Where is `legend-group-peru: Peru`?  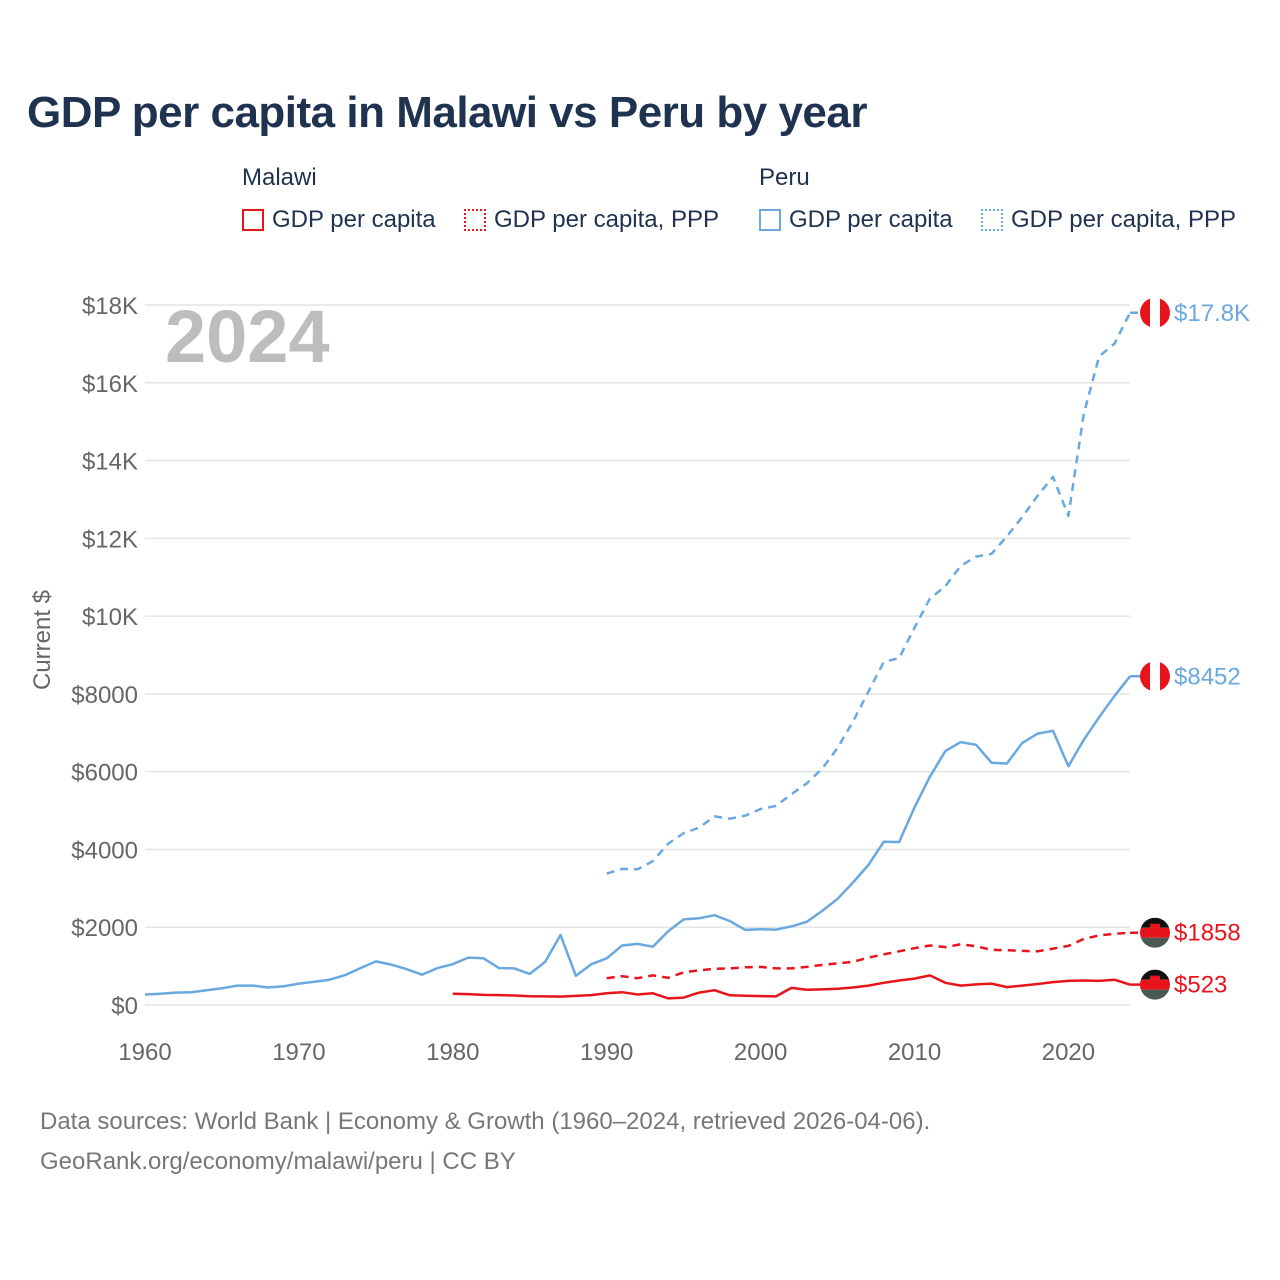 legend-group-peru: Peru is located at coordinates (784, 177).